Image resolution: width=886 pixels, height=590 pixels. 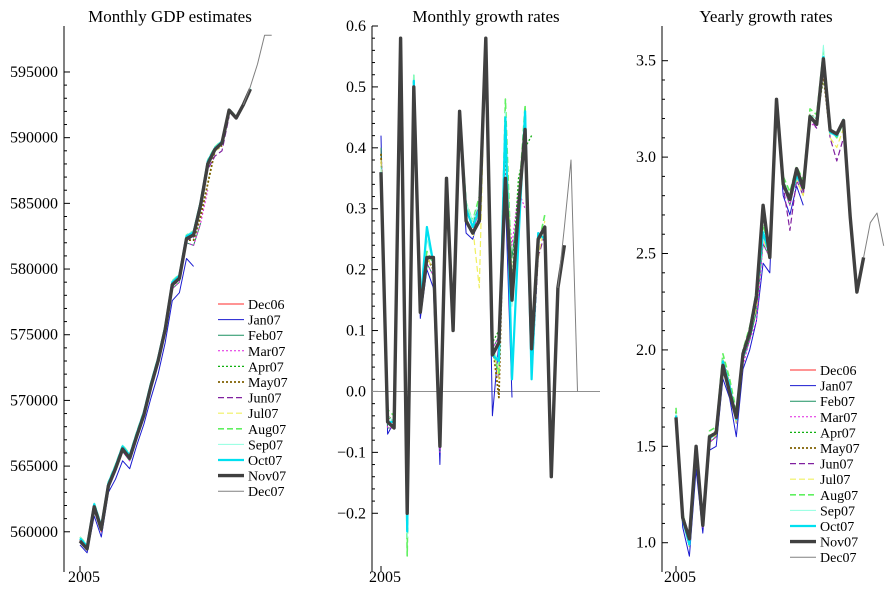 I want to click on y-tick-label: 2.0, so click(x=646, y=350).